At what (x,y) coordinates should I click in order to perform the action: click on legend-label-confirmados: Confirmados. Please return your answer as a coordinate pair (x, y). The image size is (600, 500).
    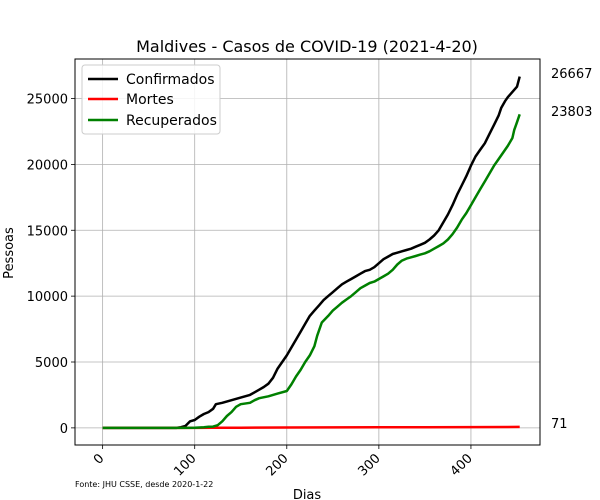
    Looking at the image, I should click on (170, 80).